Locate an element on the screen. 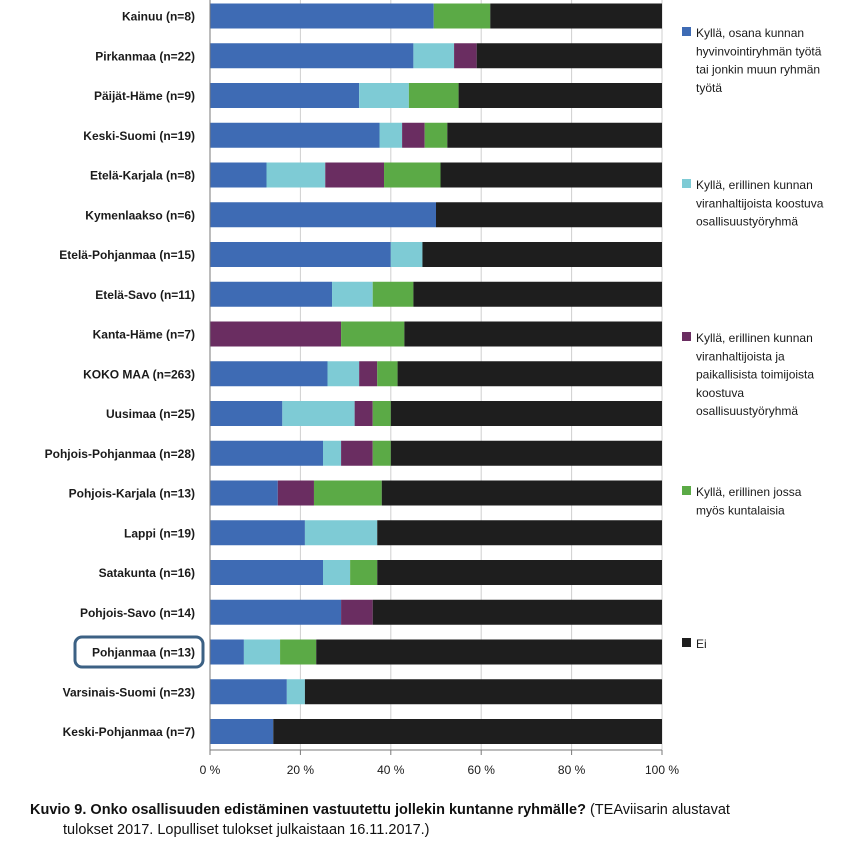 This screenshot has width=860, height=845. x-tick-label: 80 % is located at coordinates (572, 770).